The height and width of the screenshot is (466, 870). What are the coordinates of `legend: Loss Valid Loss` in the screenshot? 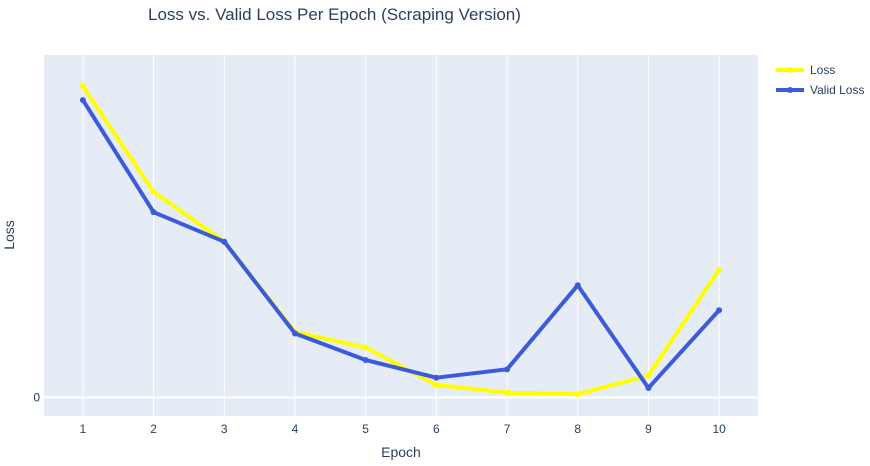 It's located at (820, 80).